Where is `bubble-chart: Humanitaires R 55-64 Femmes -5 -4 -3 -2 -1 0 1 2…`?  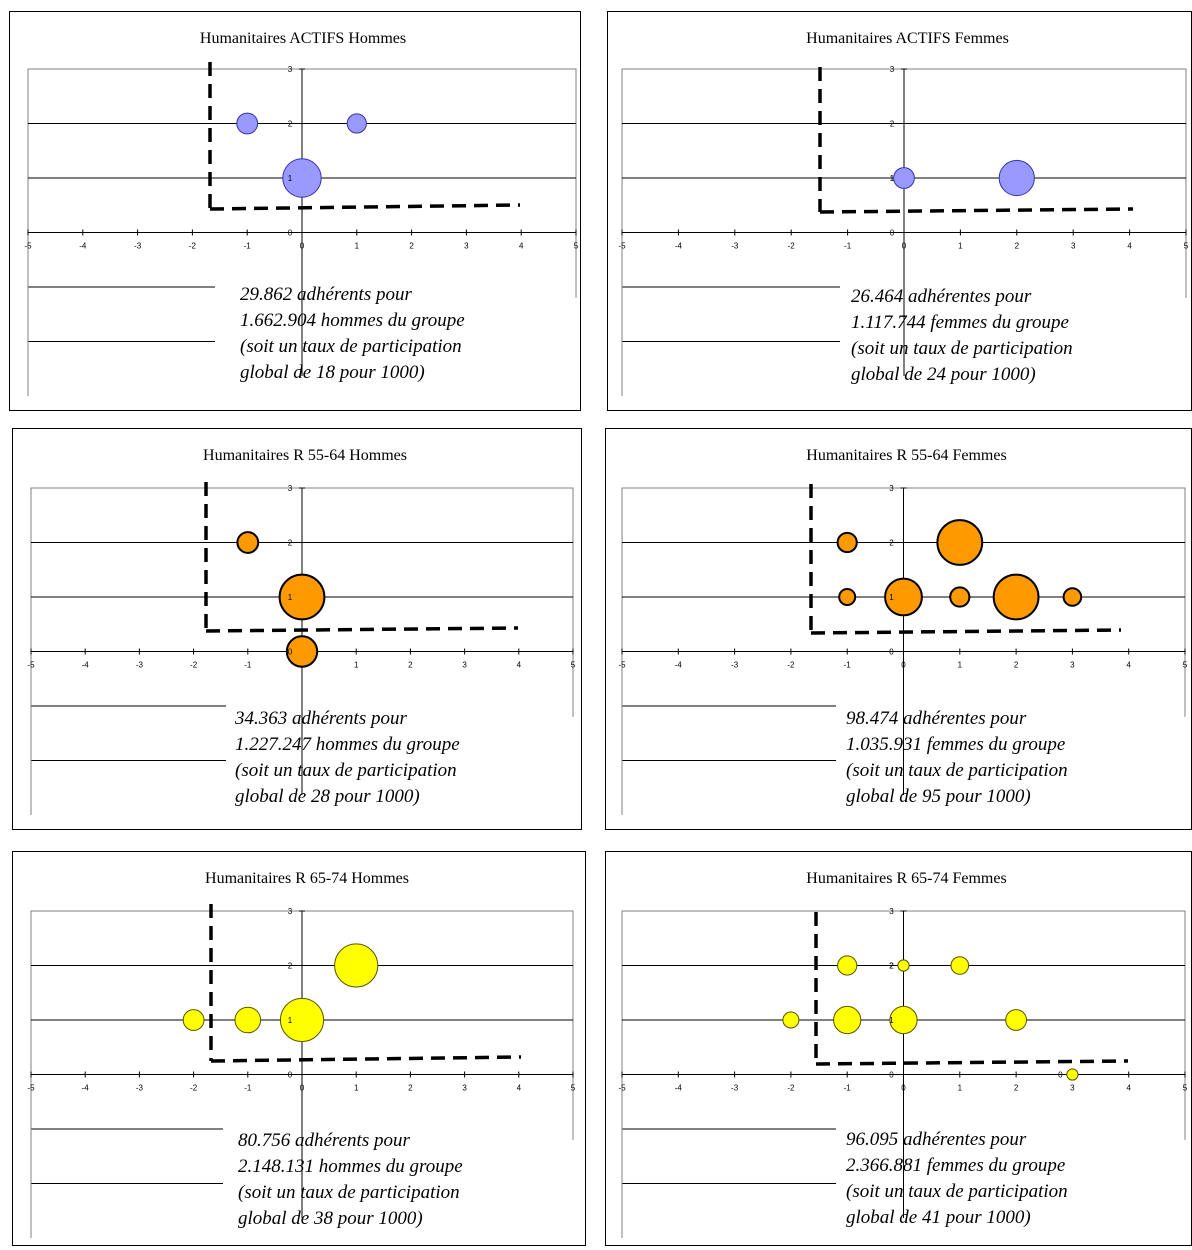 bubble-chart: Humanitaires R 55-64 Femmes -5 -4 -3 -2 -1 0 1 2… is located at coordinates (903, 631).